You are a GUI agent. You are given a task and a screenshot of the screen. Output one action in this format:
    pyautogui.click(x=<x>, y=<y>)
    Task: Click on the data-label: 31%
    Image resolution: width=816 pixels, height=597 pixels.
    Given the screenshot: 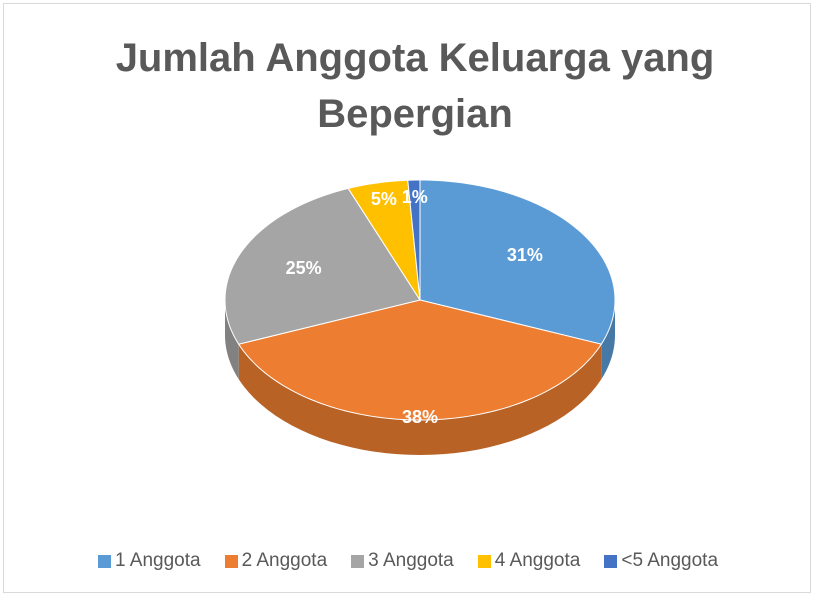 What is the action you would take?
    pyautogui.click(x=525, y=255)
    